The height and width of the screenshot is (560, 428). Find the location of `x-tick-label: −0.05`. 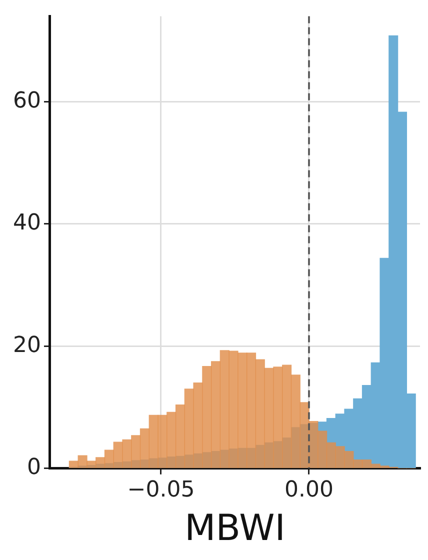

x-tick-label: −0.05 is located at coordinates (161, 489).